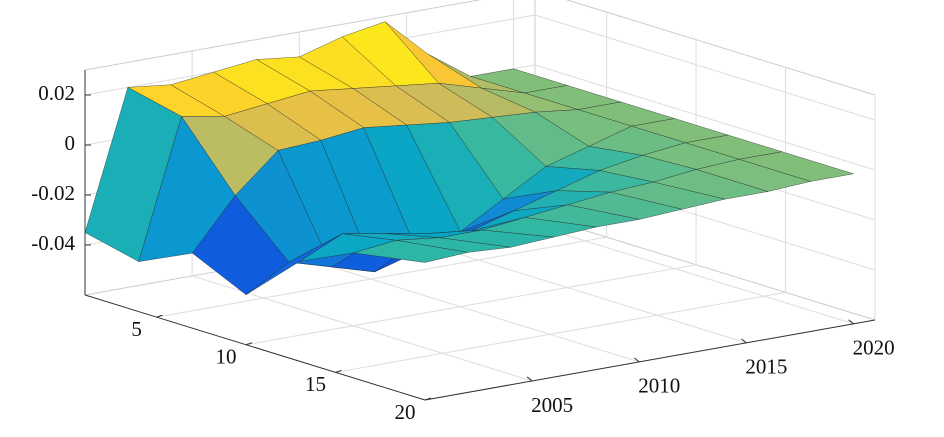 This screenshot has width=944, height=437. What do you see at coordinates (53, 243) in the screenshot?
I see `z-tick-label: -0.04` at bounding box center [53, 243].